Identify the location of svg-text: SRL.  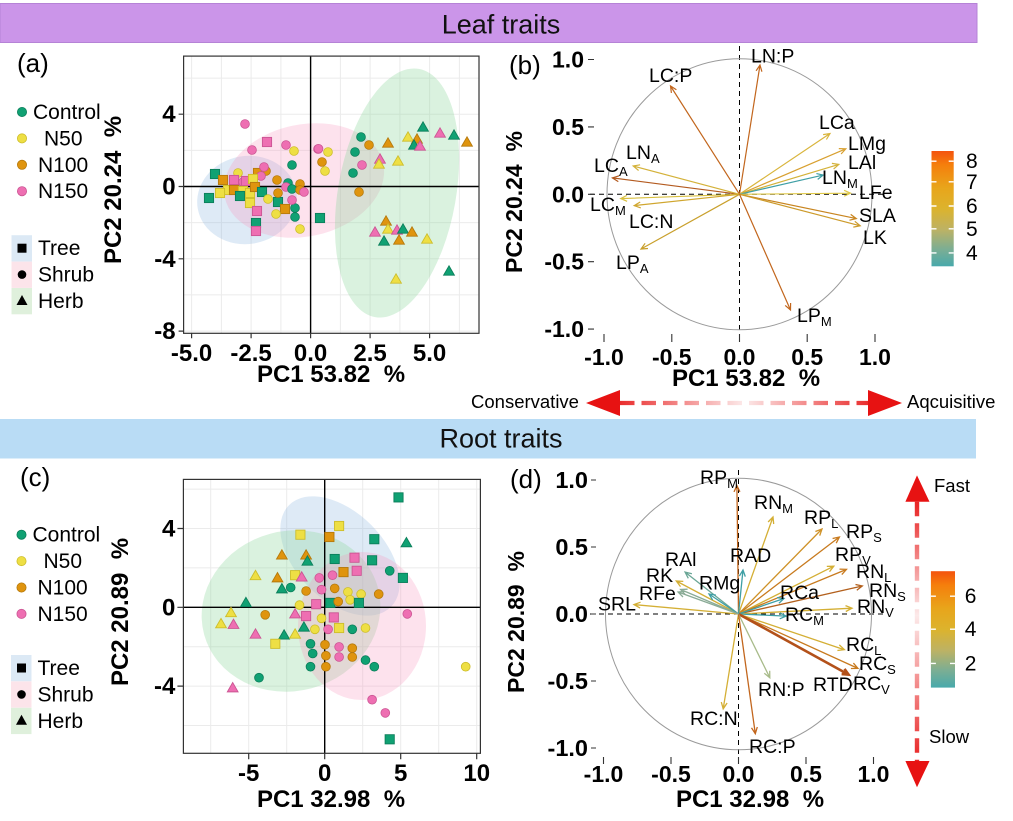
(617, 605).